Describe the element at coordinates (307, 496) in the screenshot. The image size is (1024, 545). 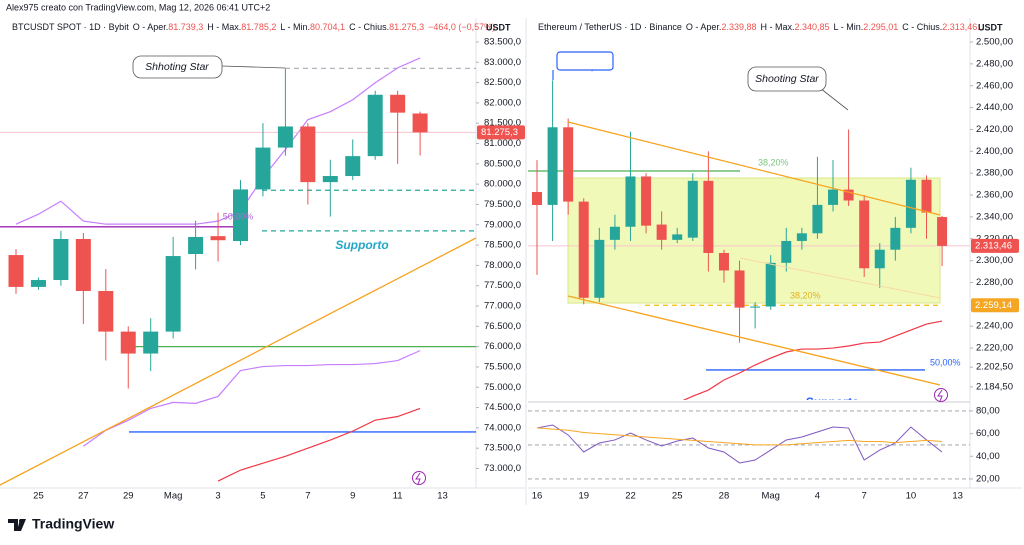
I see `x-tick-label: 7` at that location.